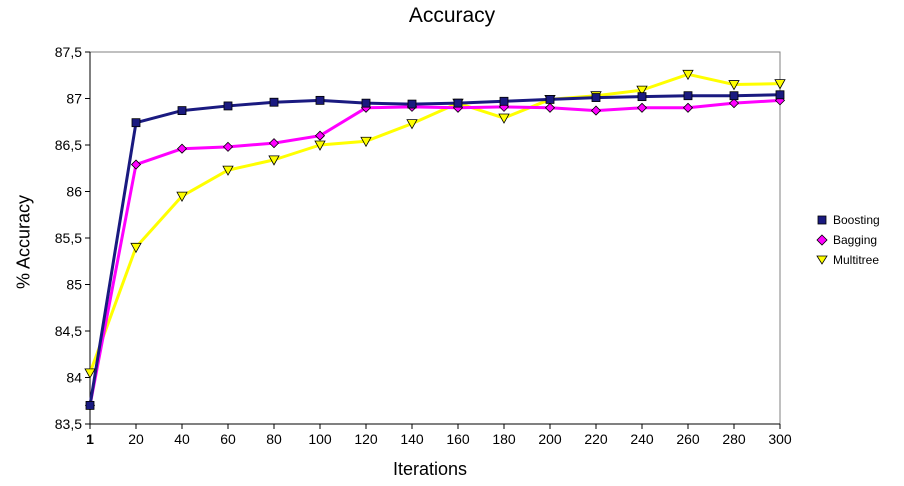 This screenshot has height=486, width=904. What do you see at coordinates (458, 439) in the screenshot?
I see `x-tick-label: 160` at bounding box center [458, 439].